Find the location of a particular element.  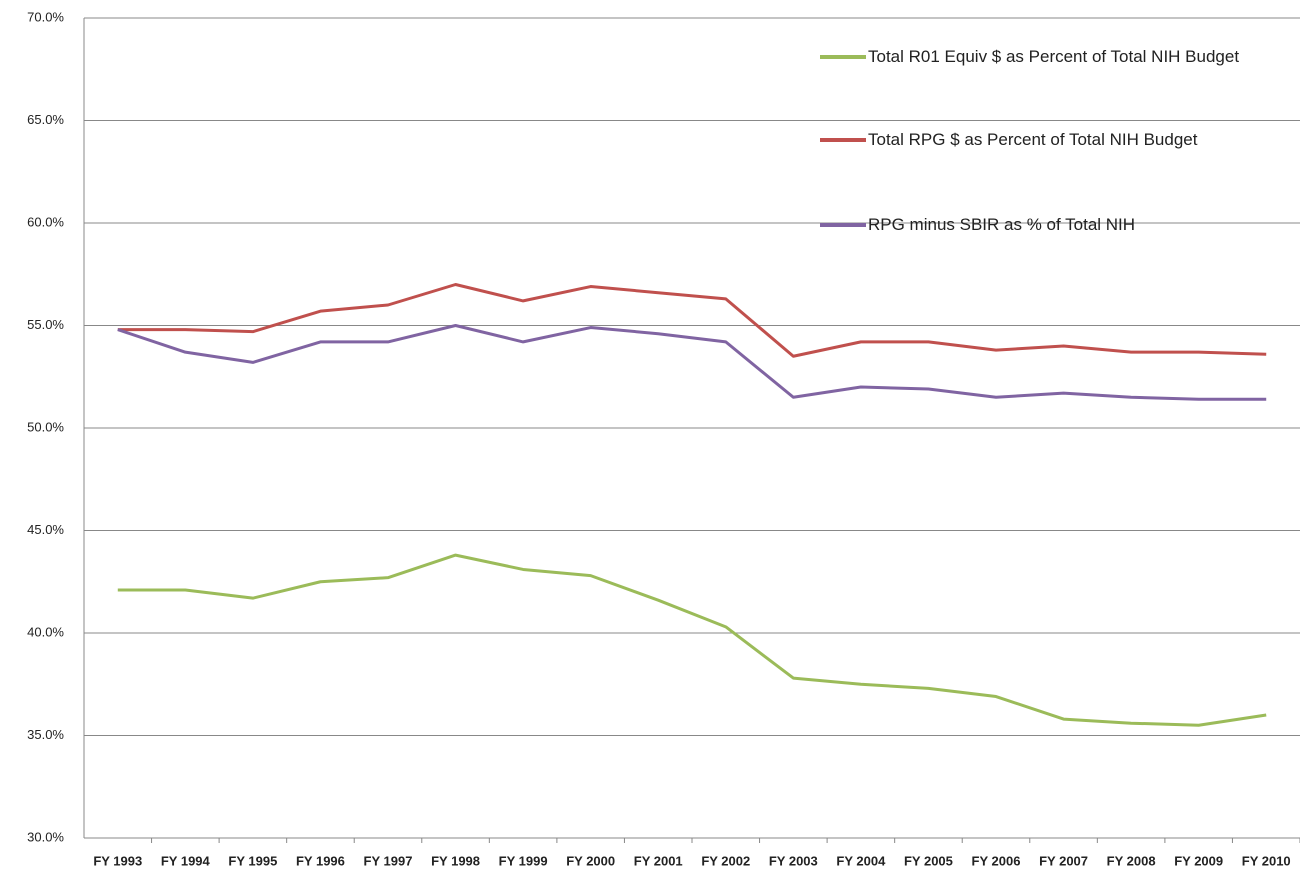

y-tick-label: 40.0% is located at coordinates (45, 631).